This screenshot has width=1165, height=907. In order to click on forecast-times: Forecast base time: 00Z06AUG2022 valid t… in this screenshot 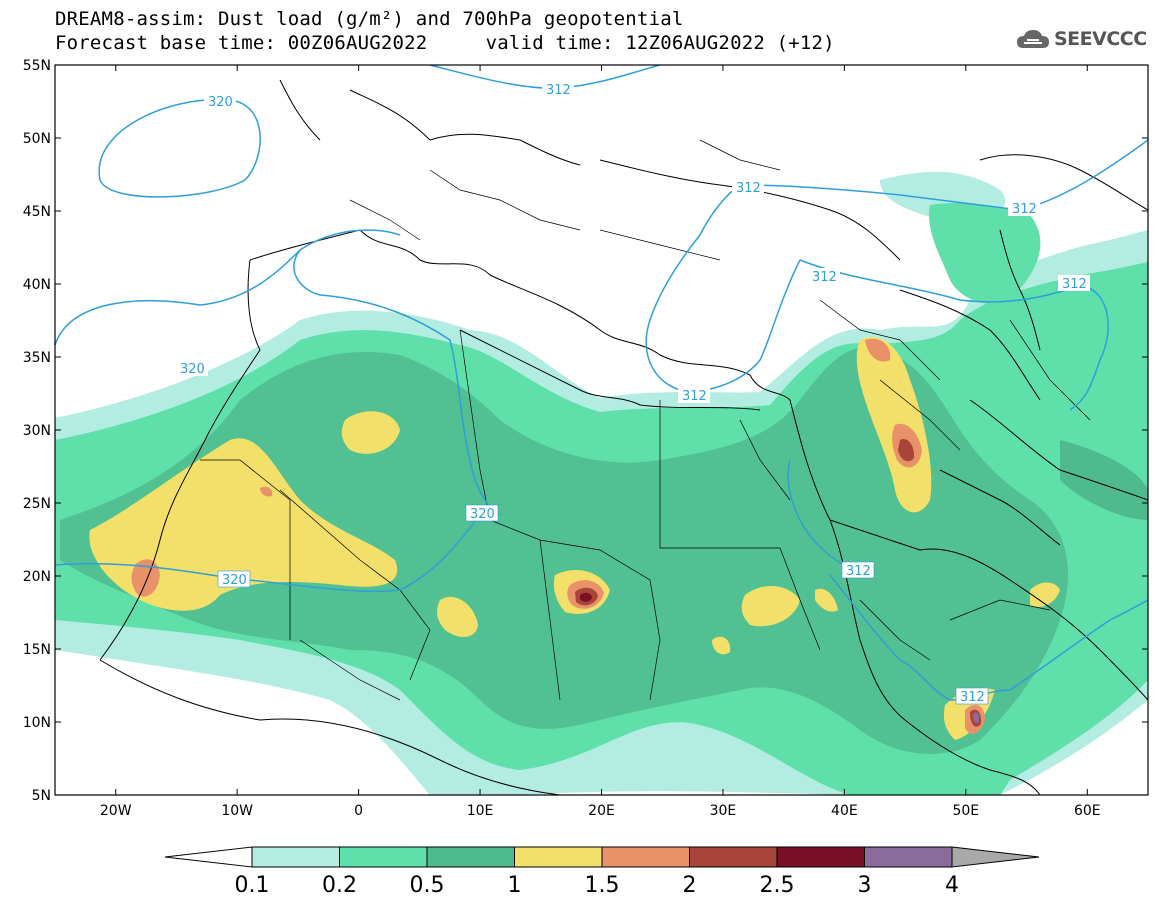, I will do `click(445, 43)`.